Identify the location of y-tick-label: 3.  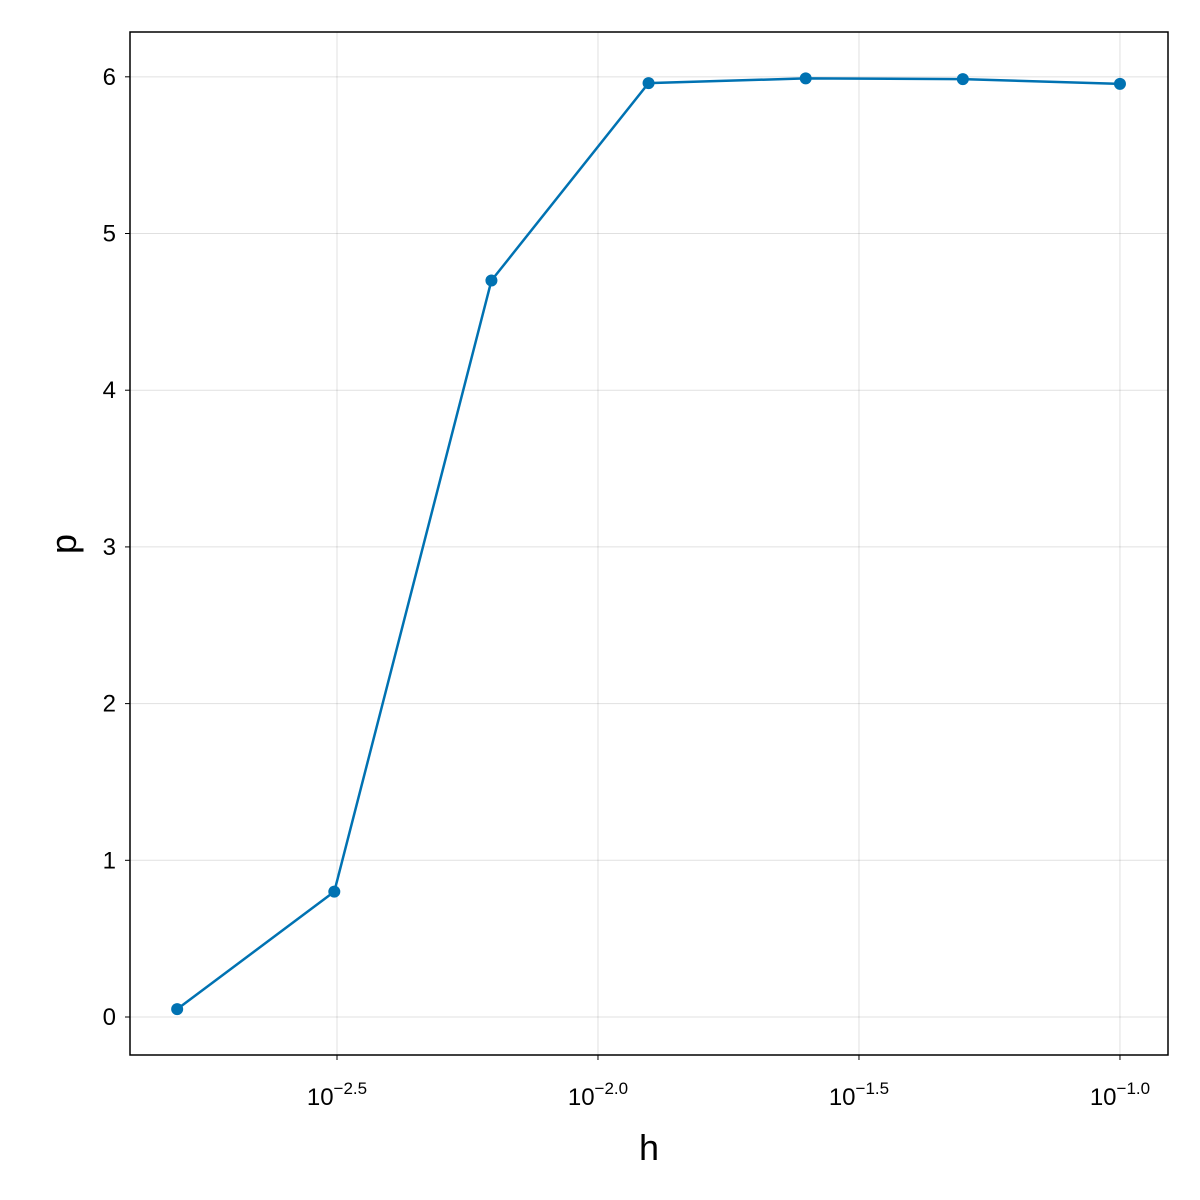
(109, 547).